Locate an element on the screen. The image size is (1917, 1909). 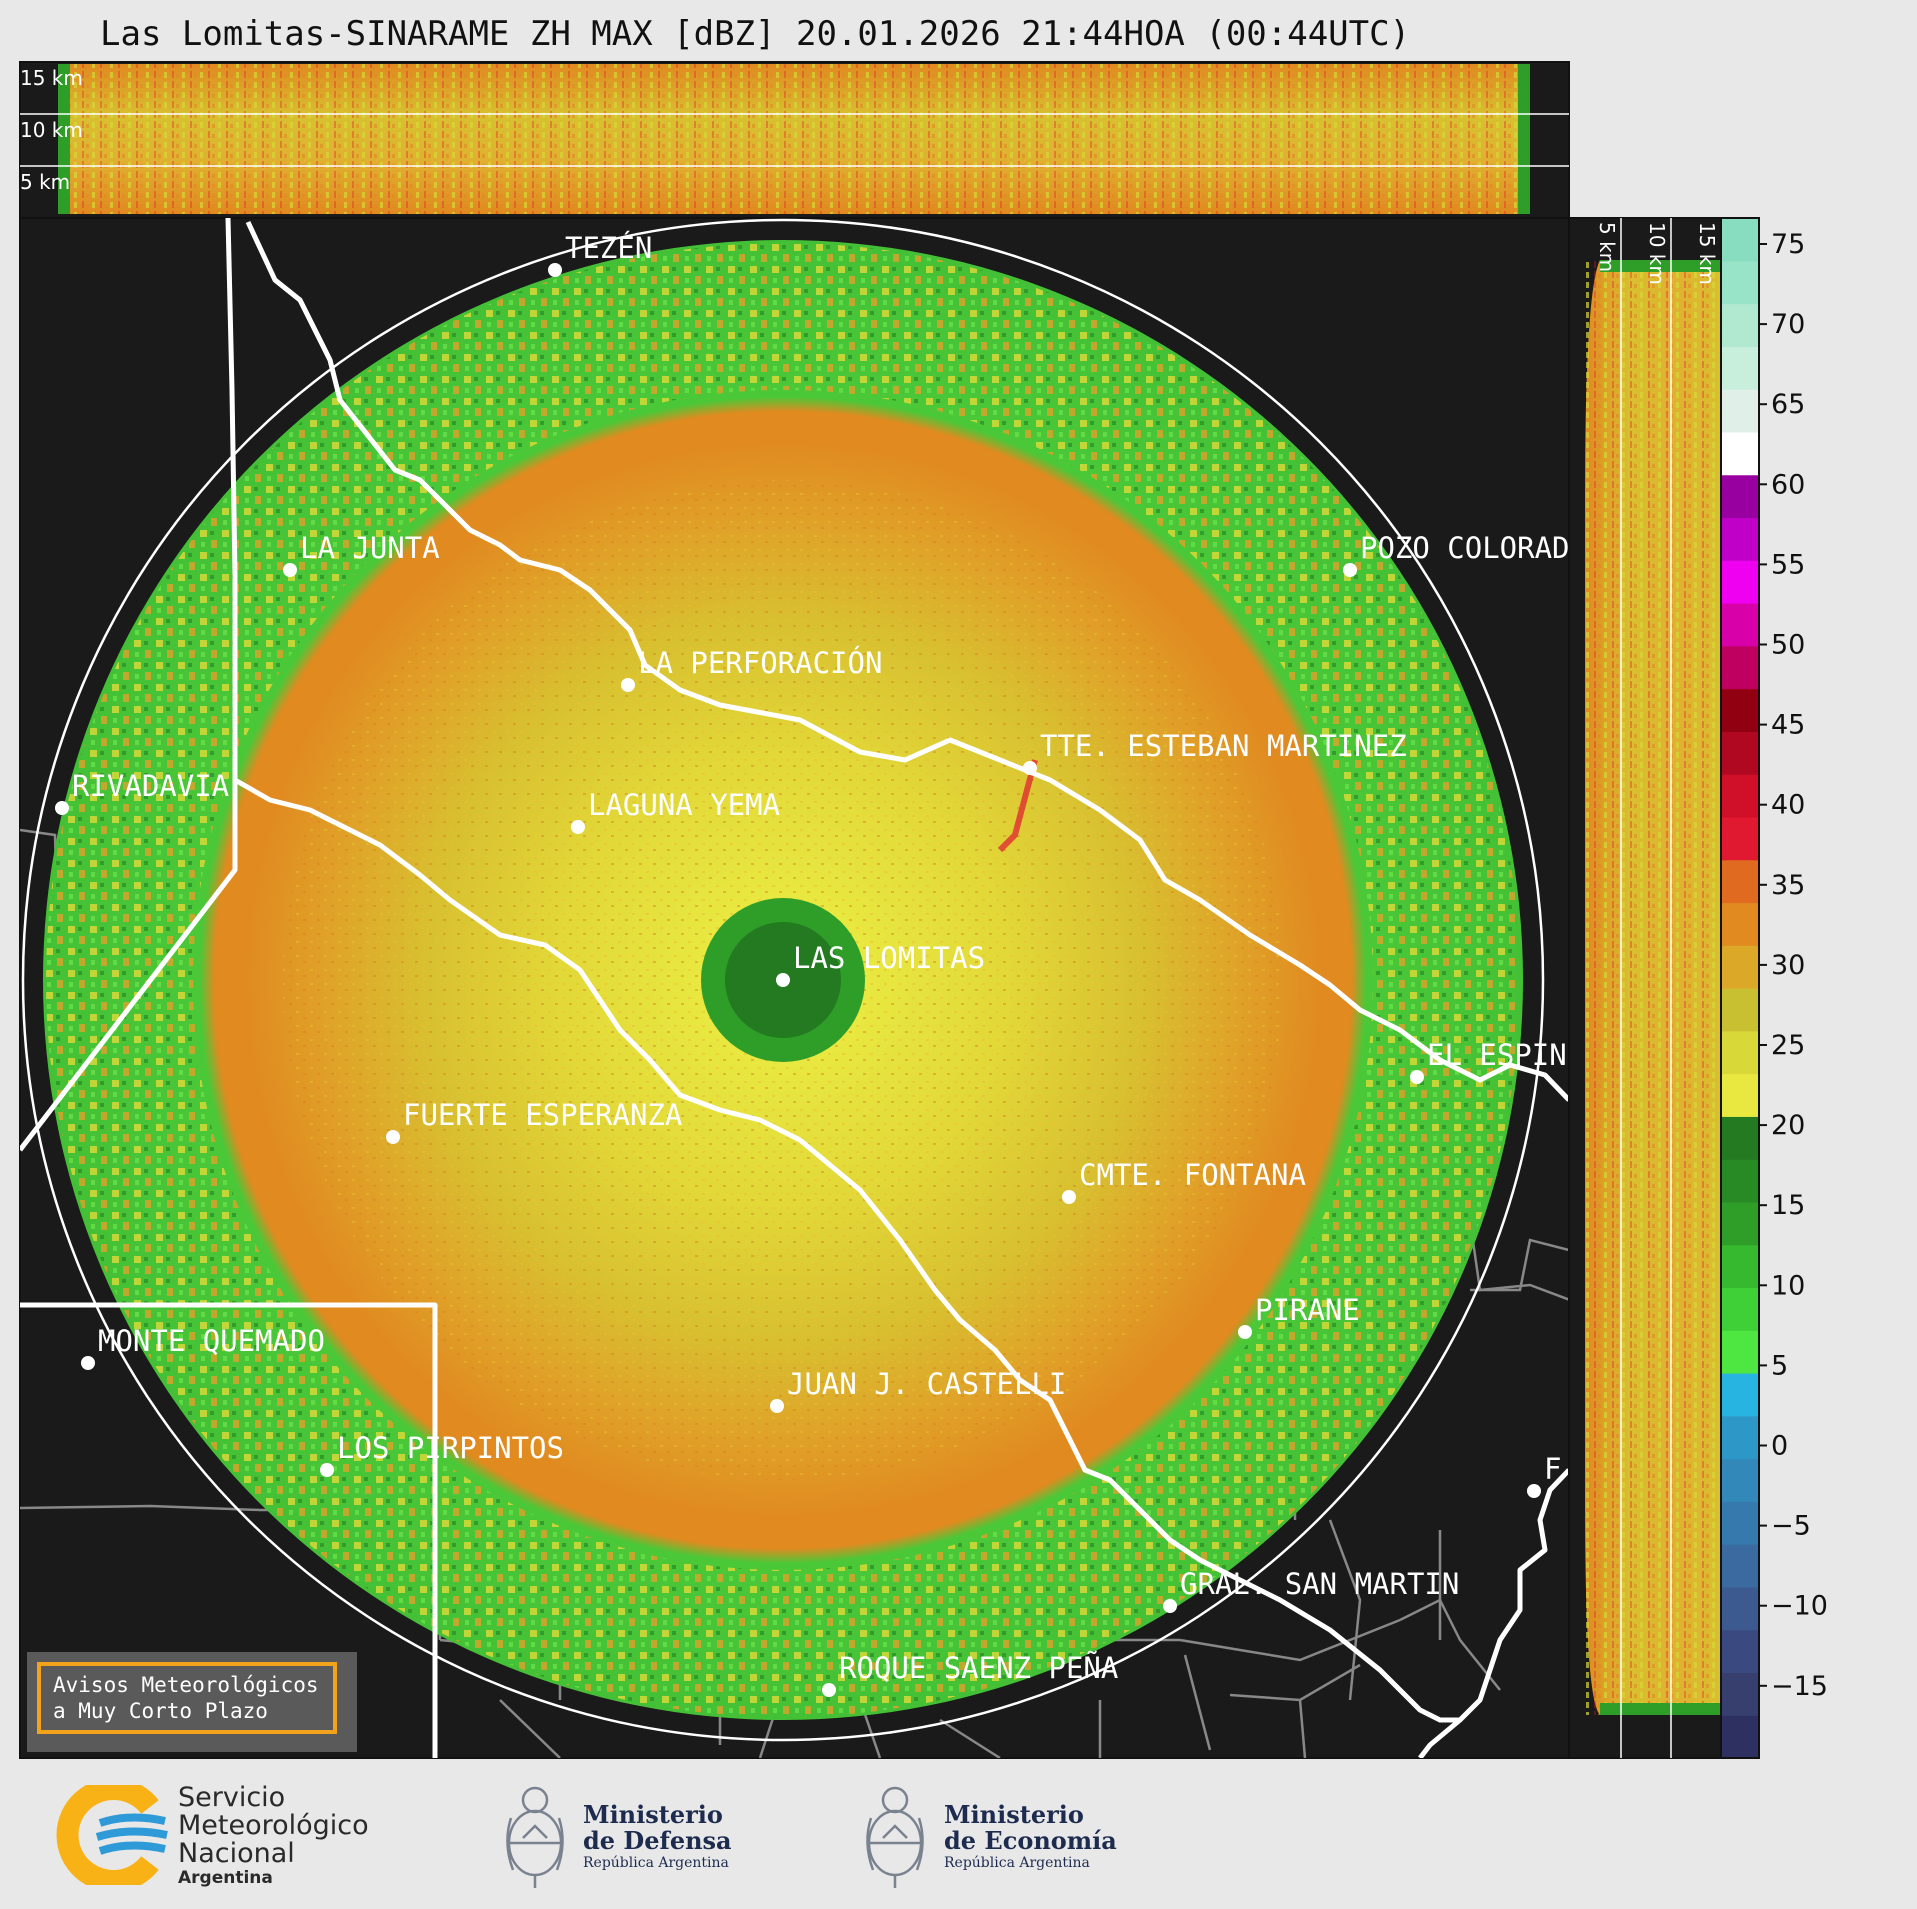
place-tte-esteban-martinez: TTE. ESTEBAN MARTINEZ is located at coordinates (1215, 752).